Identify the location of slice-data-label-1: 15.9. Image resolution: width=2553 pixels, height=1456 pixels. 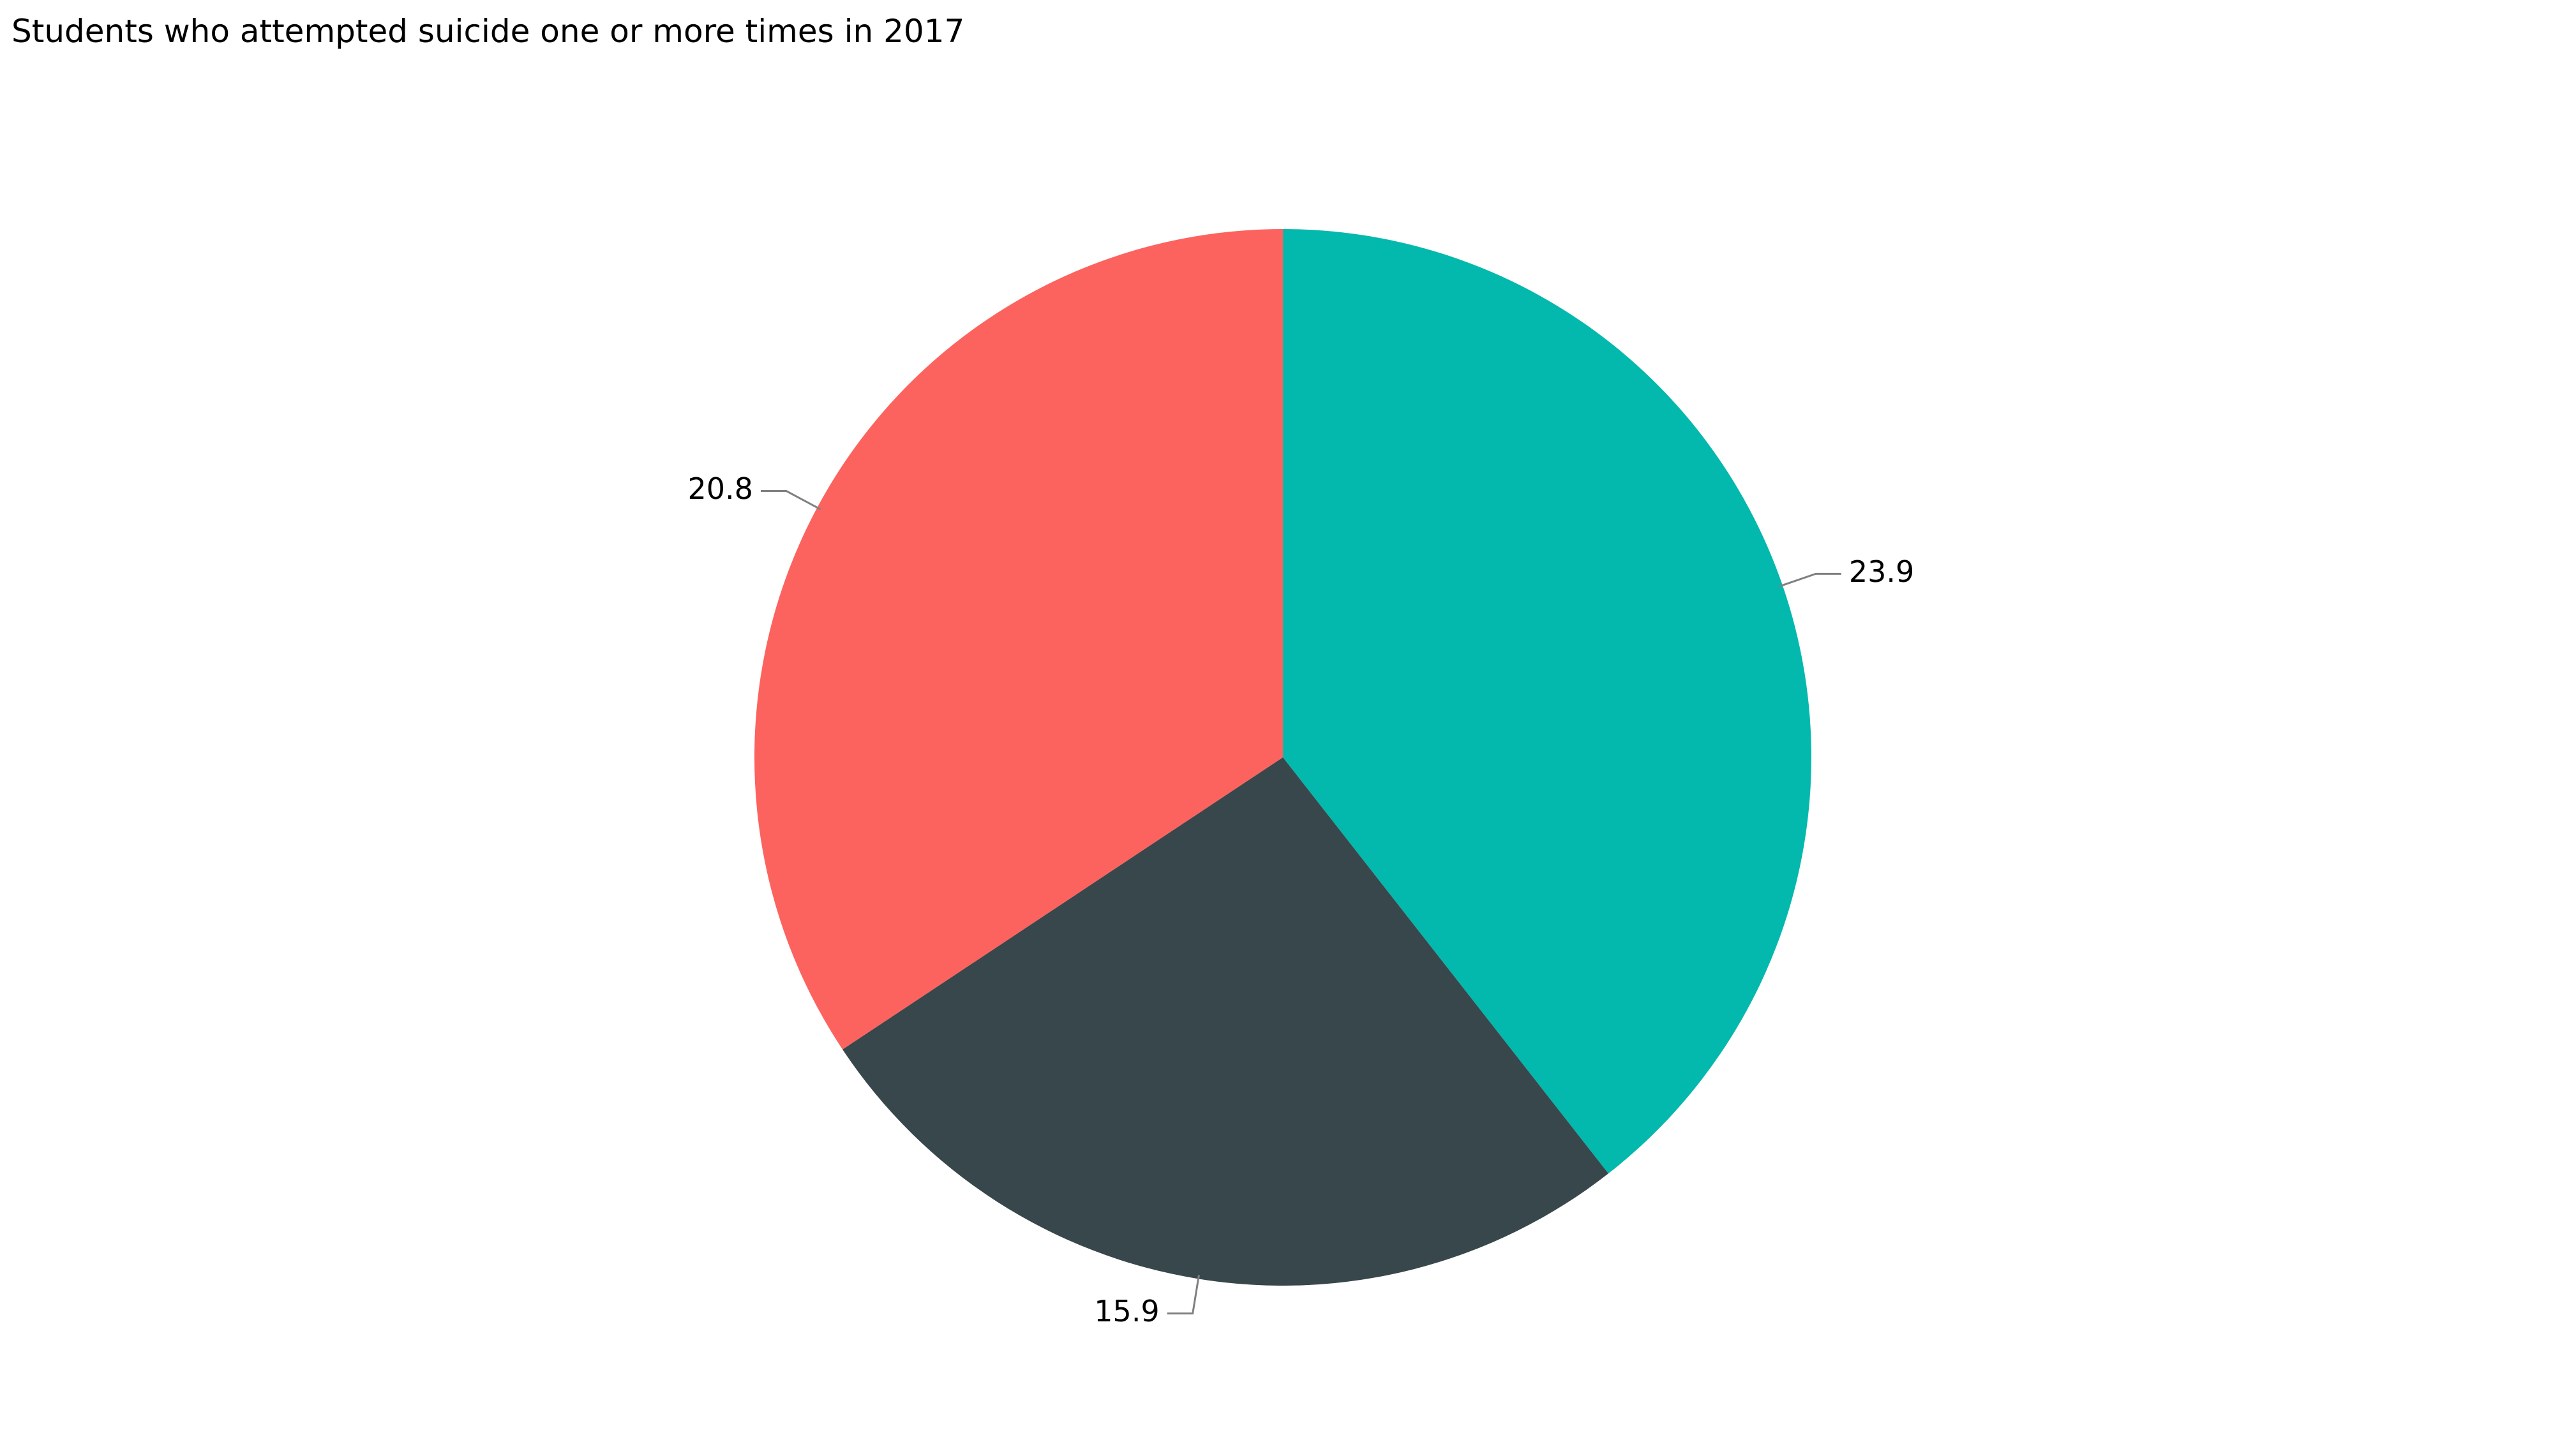
(1126, 1311).